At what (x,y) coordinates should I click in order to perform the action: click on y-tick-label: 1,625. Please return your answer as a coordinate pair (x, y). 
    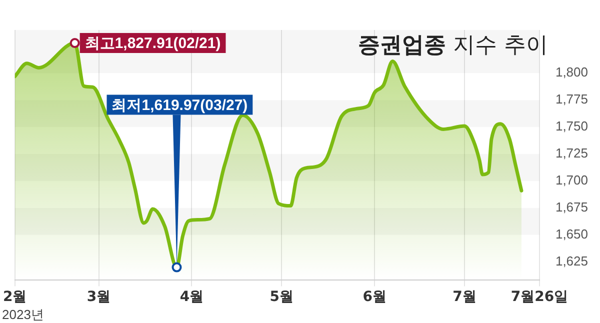
    Looking at the image, I should click on (571, 260).